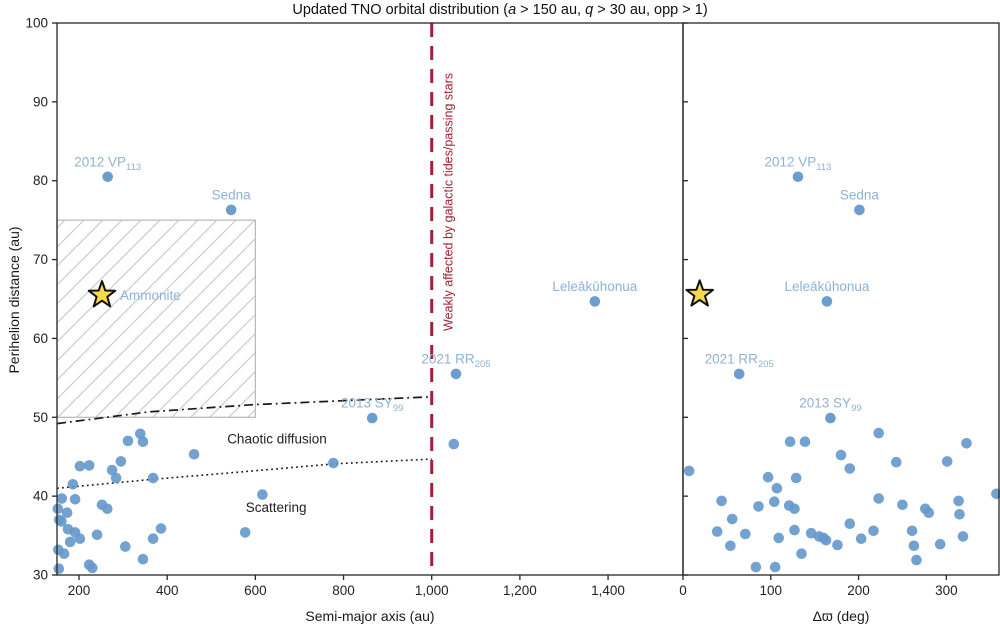 The image size is (1000, 634). What do you see at coordinates (40, 575) in the screenshot?
I see `y-tick-label: 30` at bounding box center [40, 575].